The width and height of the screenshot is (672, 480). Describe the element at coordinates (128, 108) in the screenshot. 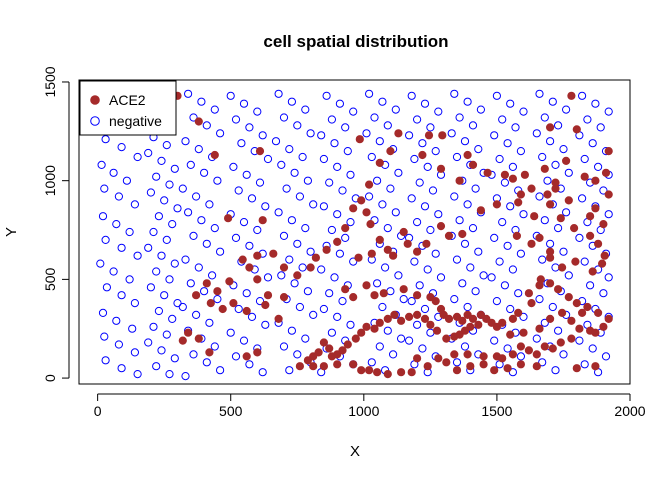

I see `legend-box` at that location.